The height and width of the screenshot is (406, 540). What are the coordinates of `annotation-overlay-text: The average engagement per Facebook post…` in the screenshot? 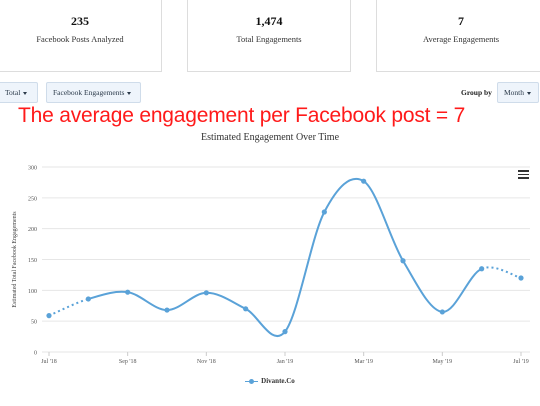 It's located at (242, 115).